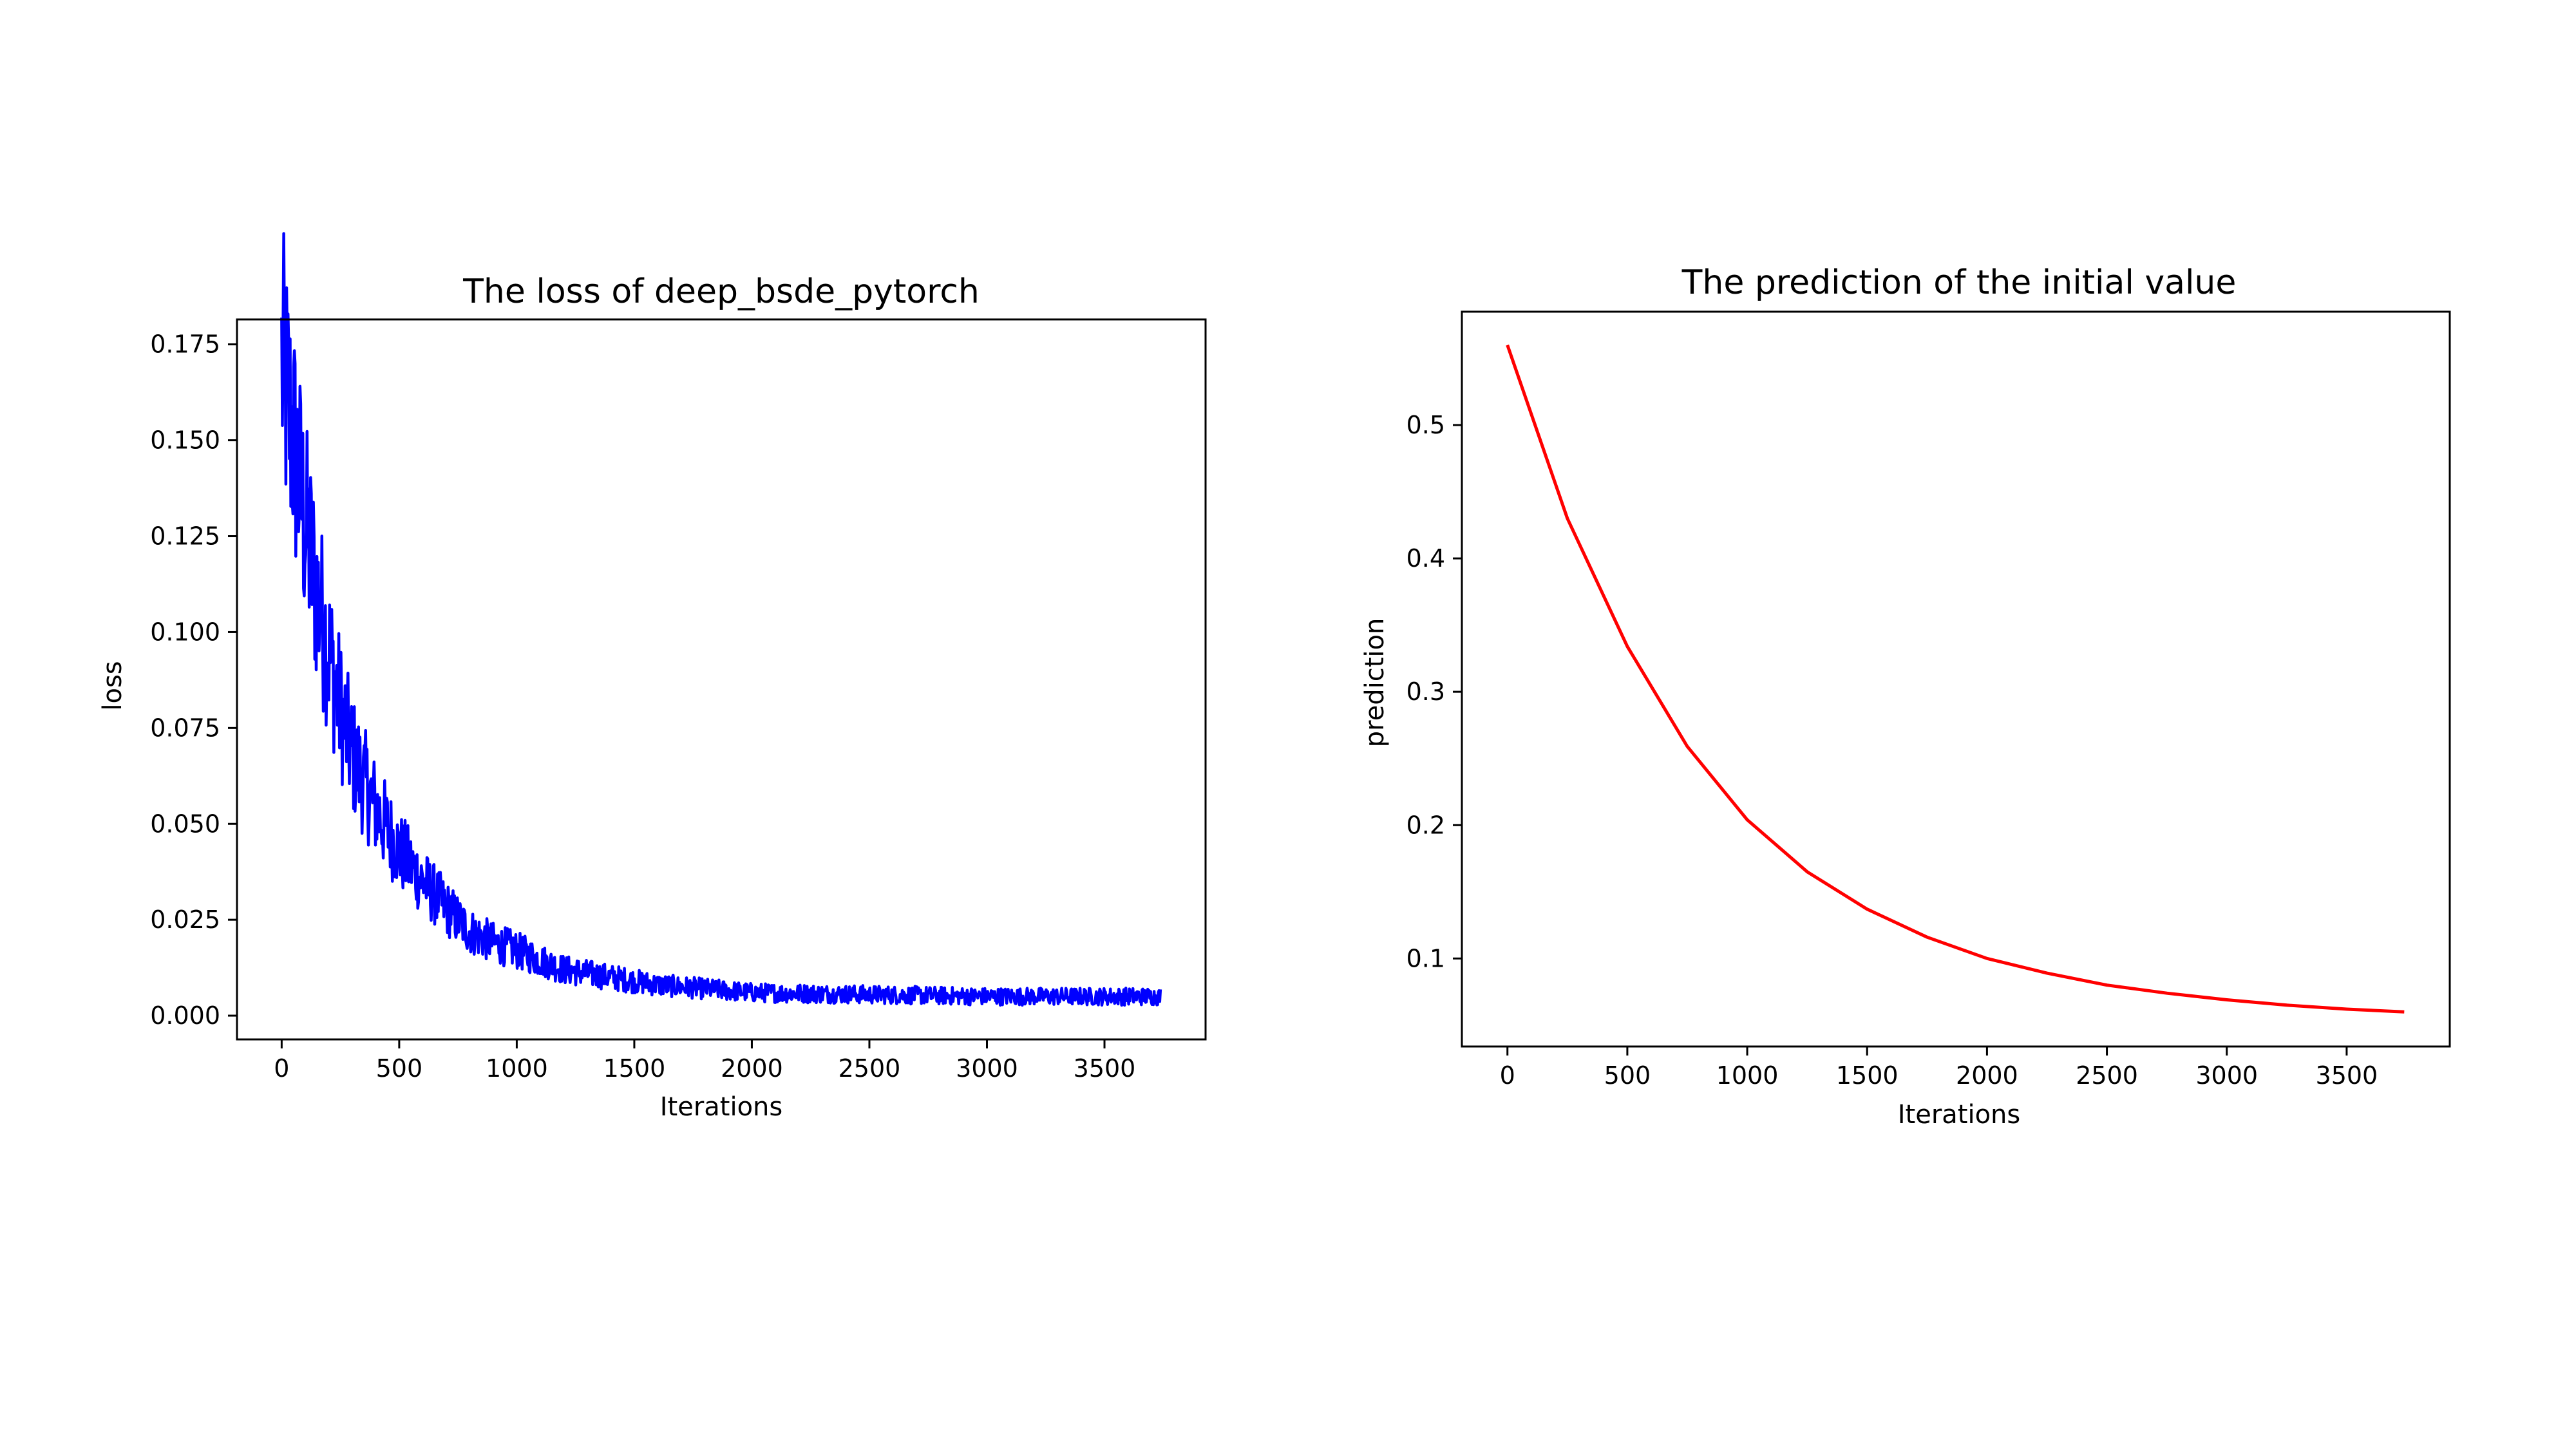 Image resolution: width=2576 pixels, height=1449 pixels. Describe the element at coordinates (1628, 1075) in the screenshot. I see `prediction-xtick-label: 500` at that location.